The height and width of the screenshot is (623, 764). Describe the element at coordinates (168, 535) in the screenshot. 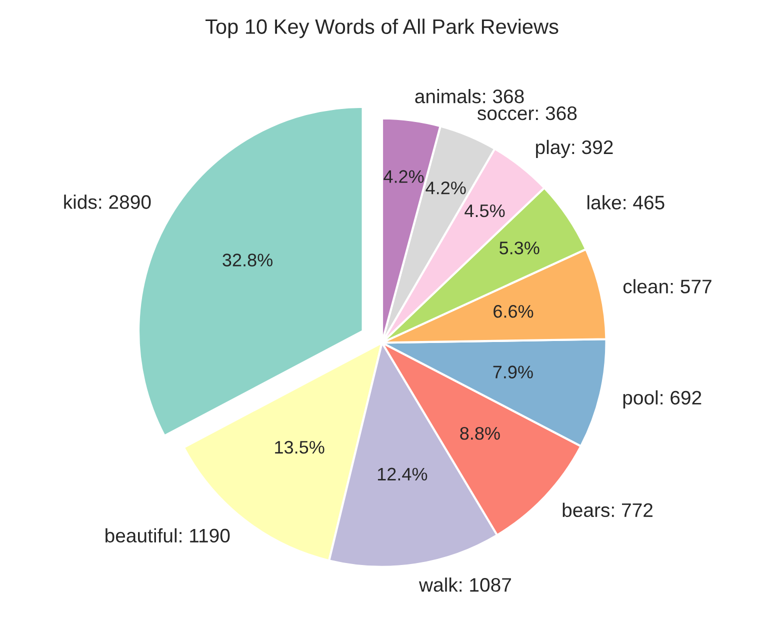

I see `slice-label: beautiful: 1190` at that location.